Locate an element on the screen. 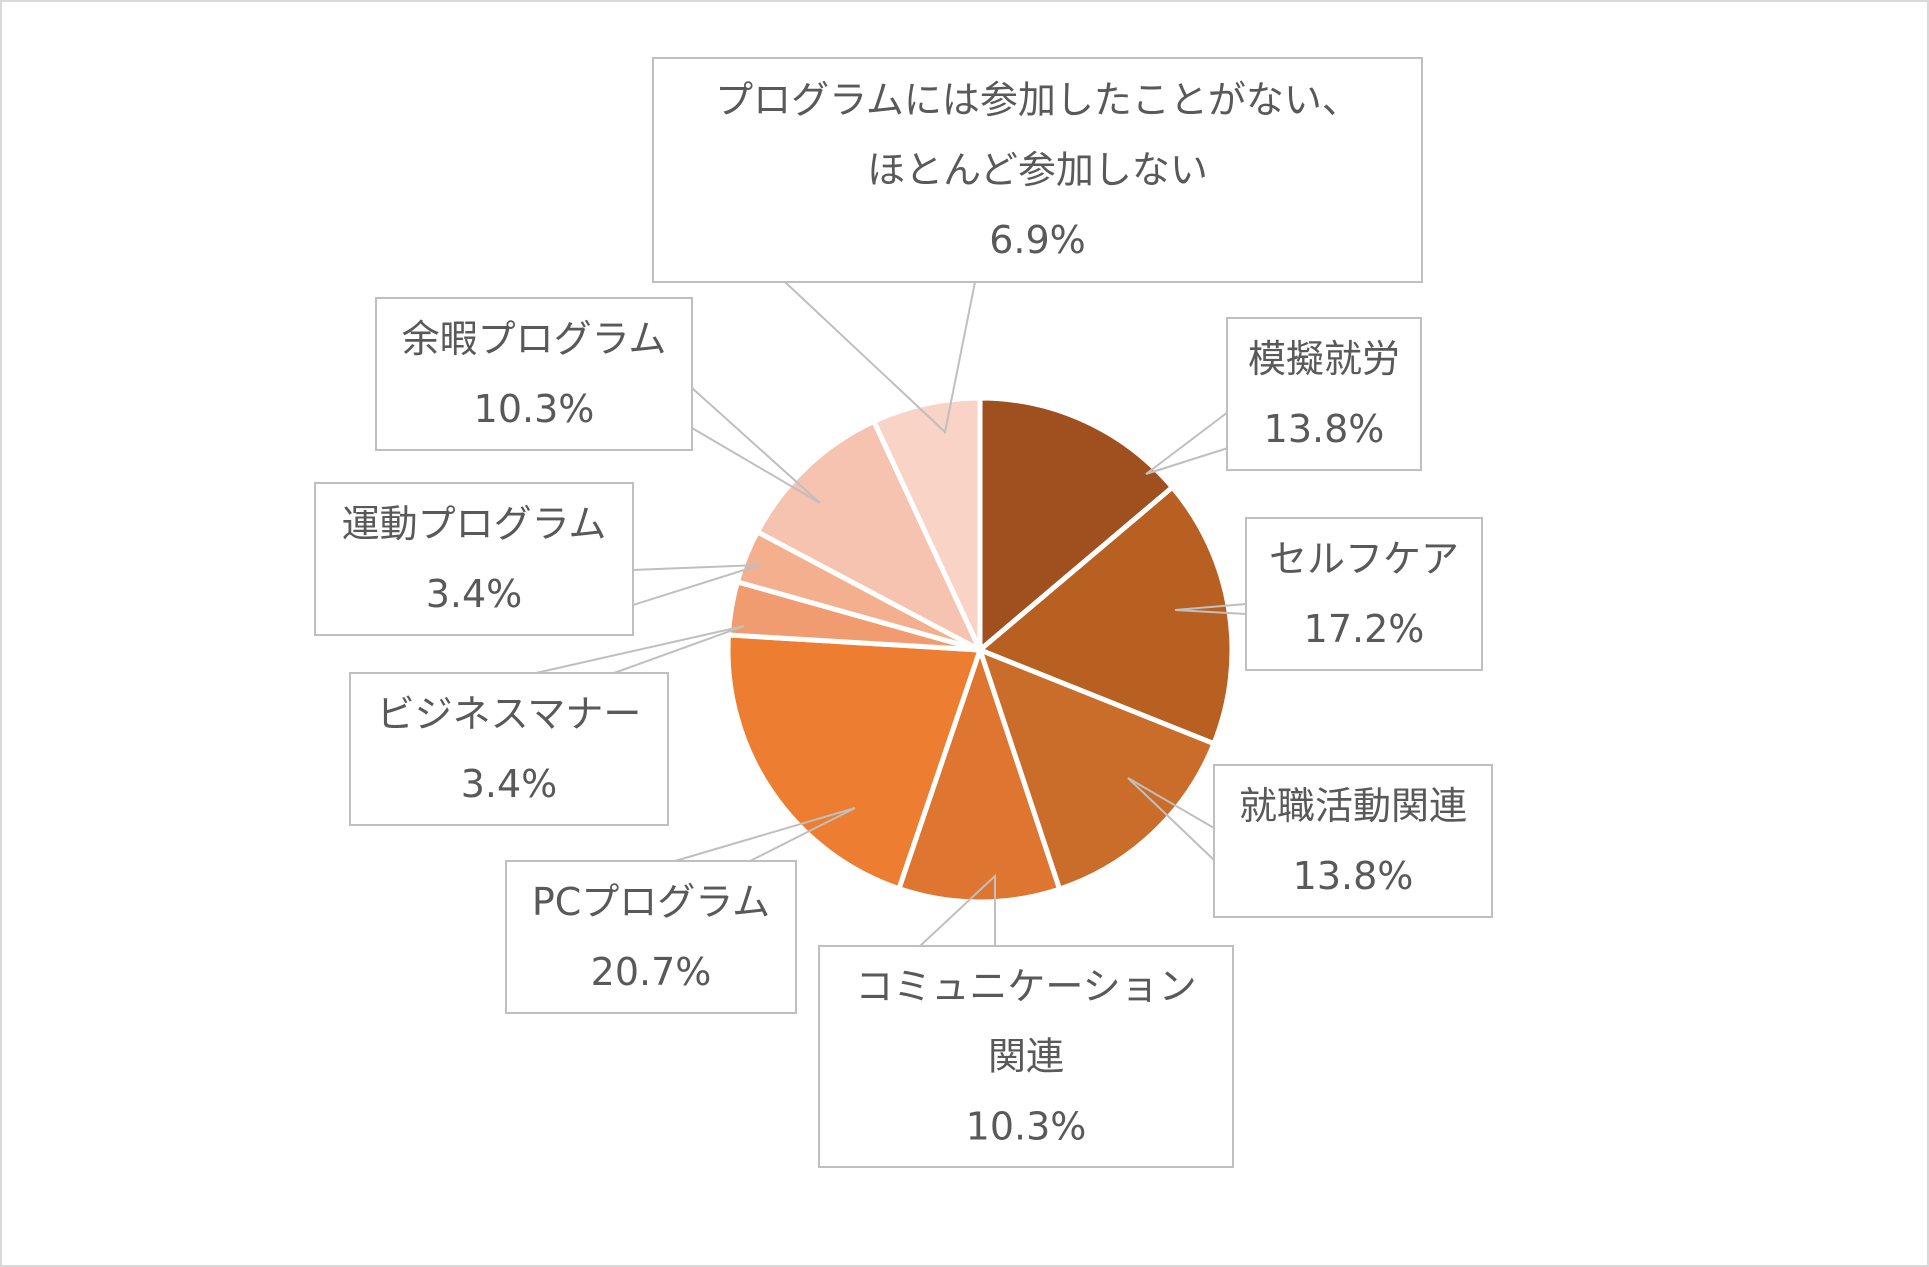 The height and width of the screenshot is (1267, 1929). data-label-category-8: ほとんど参加しない is located at coordinates (1037, 170).